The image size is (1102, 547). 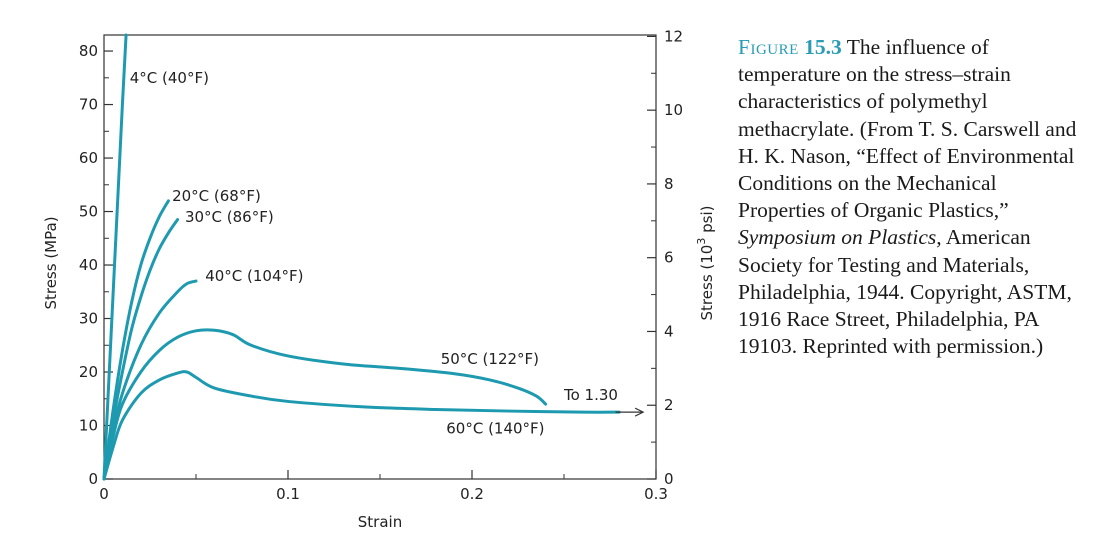 What do you see at coordinates (229, 217) in the screenshot?
I see `series-label-2: 30°C (86°F)` at bounding box center [229, 217].